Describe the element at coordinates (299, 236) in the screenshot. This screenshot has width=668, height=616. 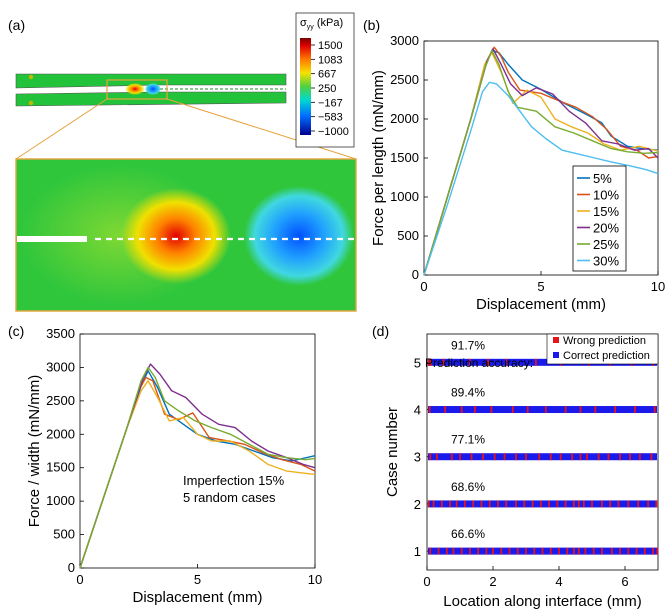
I see `compression-zone` at that location.